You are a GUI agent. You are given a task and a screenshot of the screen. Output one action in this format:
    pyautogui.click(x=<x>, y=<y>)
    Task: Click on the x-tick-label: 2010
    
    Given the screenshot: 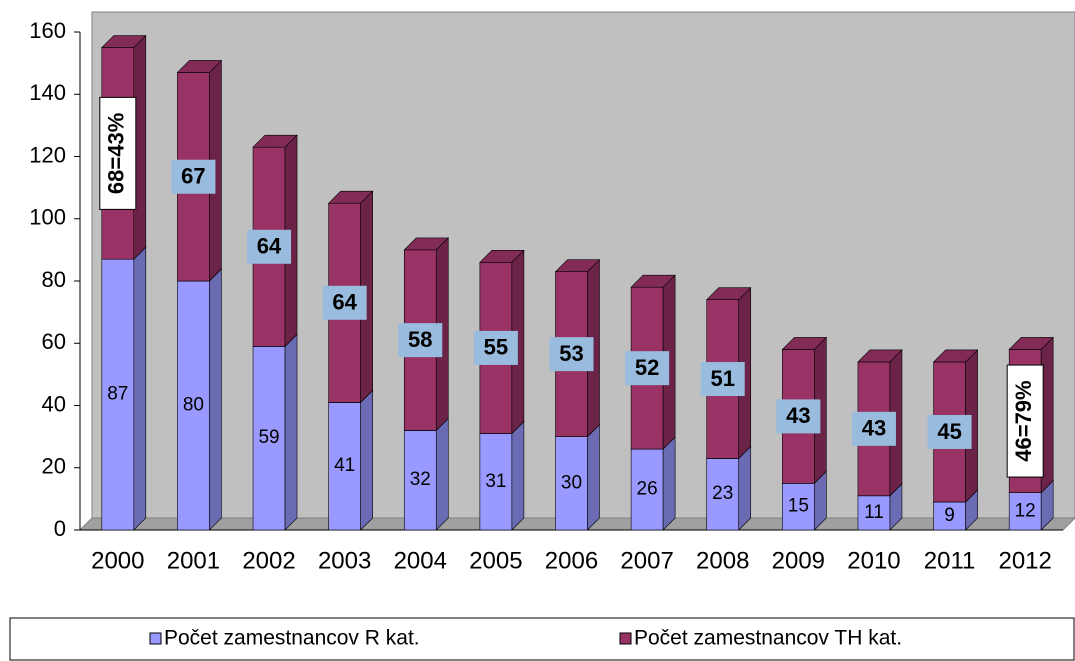 What is the action you would take?
    pyautogui.click(x=873, y=560)
    